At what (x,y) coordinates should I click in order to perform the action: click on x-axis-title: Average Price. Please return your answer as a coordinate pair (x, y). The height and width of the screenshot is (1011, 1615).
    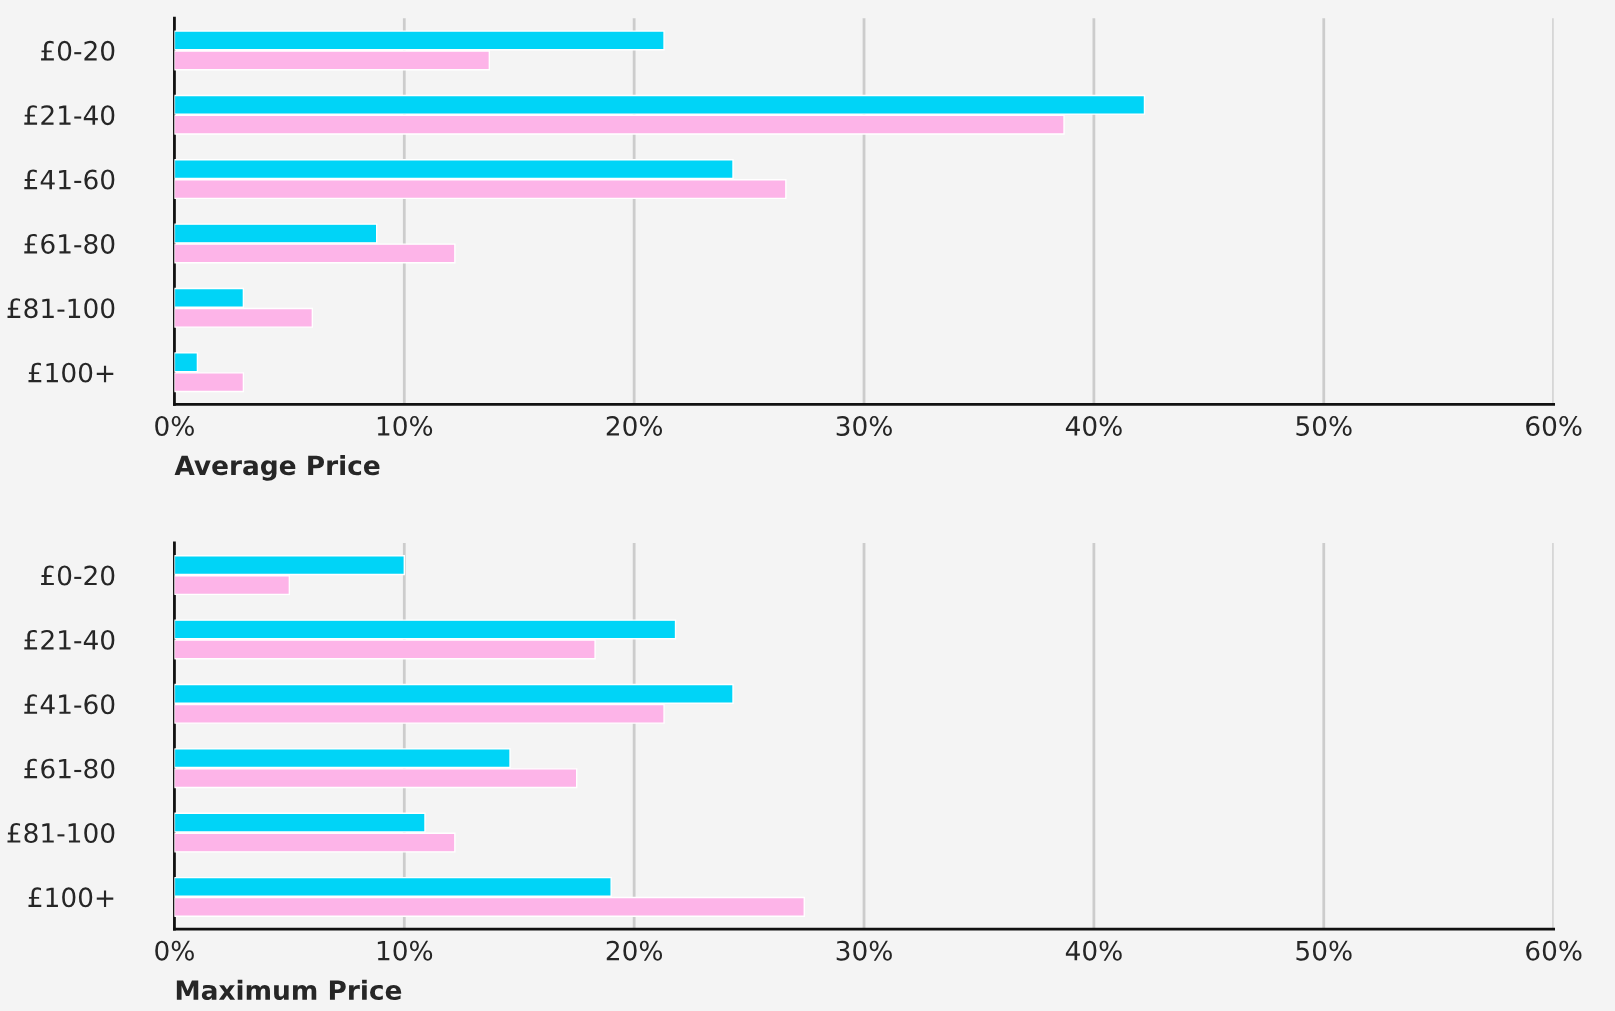
    Looking at the image, I should click on (277, 467).